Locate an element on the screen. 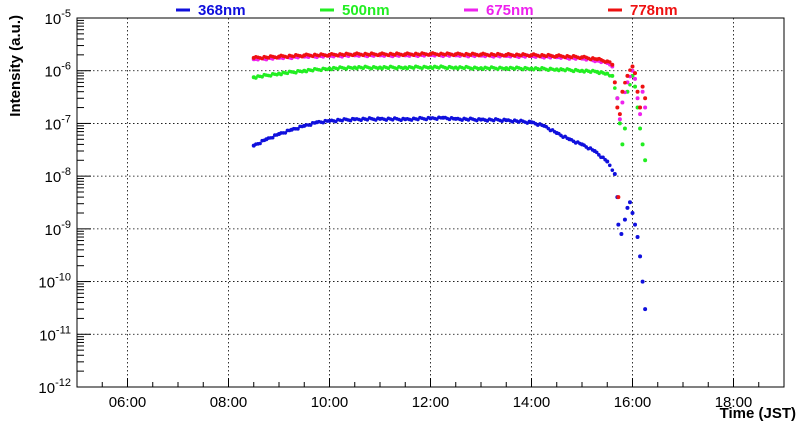 Image resolution: width=800 pixels, height=427 pixels. x-tick-label: 14:00 is located at coordinates (532, 402).